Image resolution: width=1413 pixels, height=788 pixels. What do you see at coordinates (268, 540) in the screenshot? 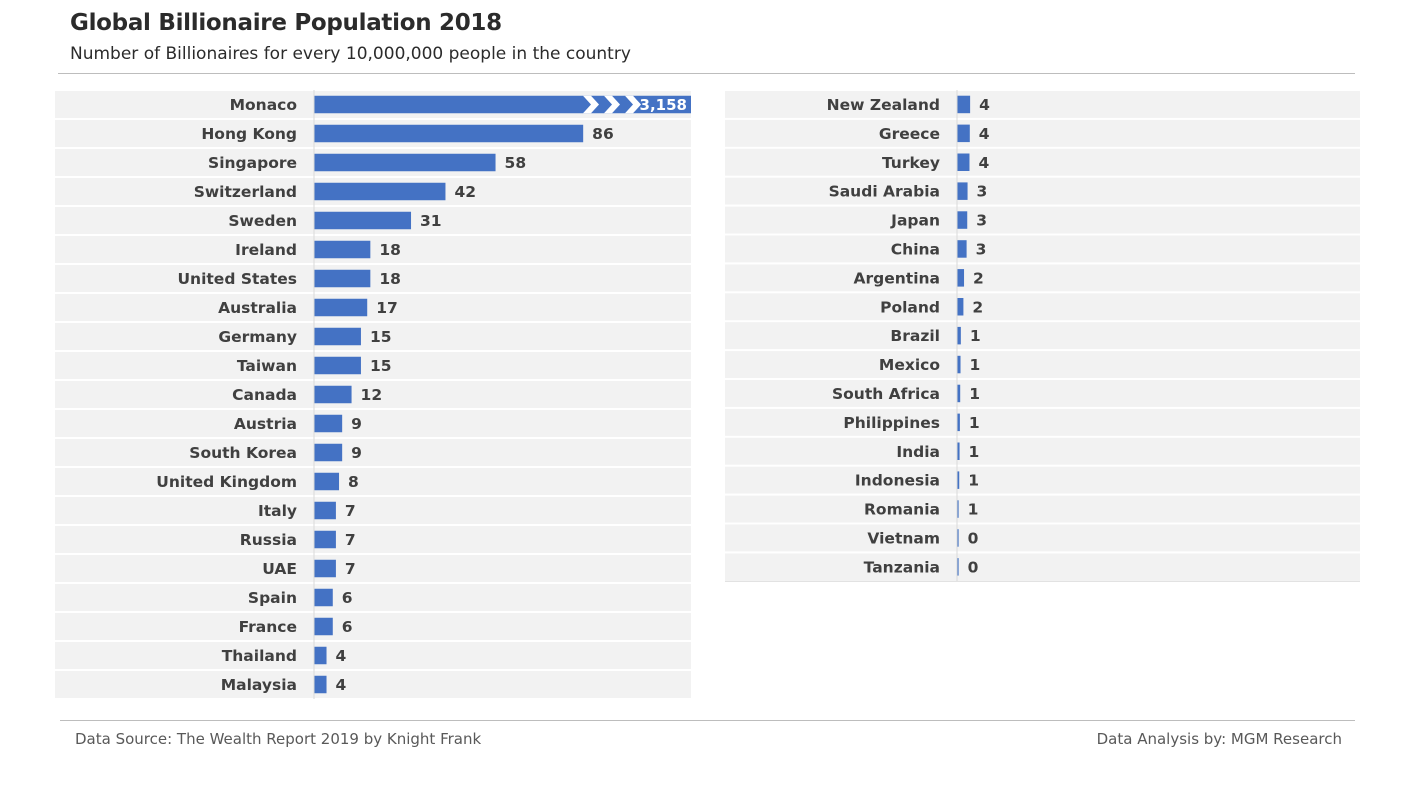
I see `category-label: Russia` at bounding box center [268, 540].